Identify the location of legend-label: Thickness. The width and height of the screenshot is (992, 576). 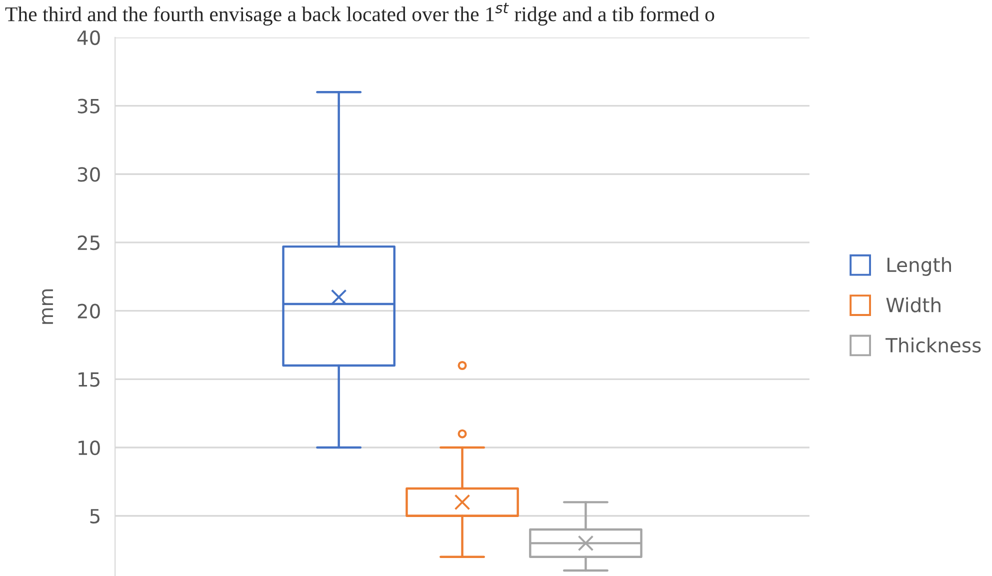
(933, 345).